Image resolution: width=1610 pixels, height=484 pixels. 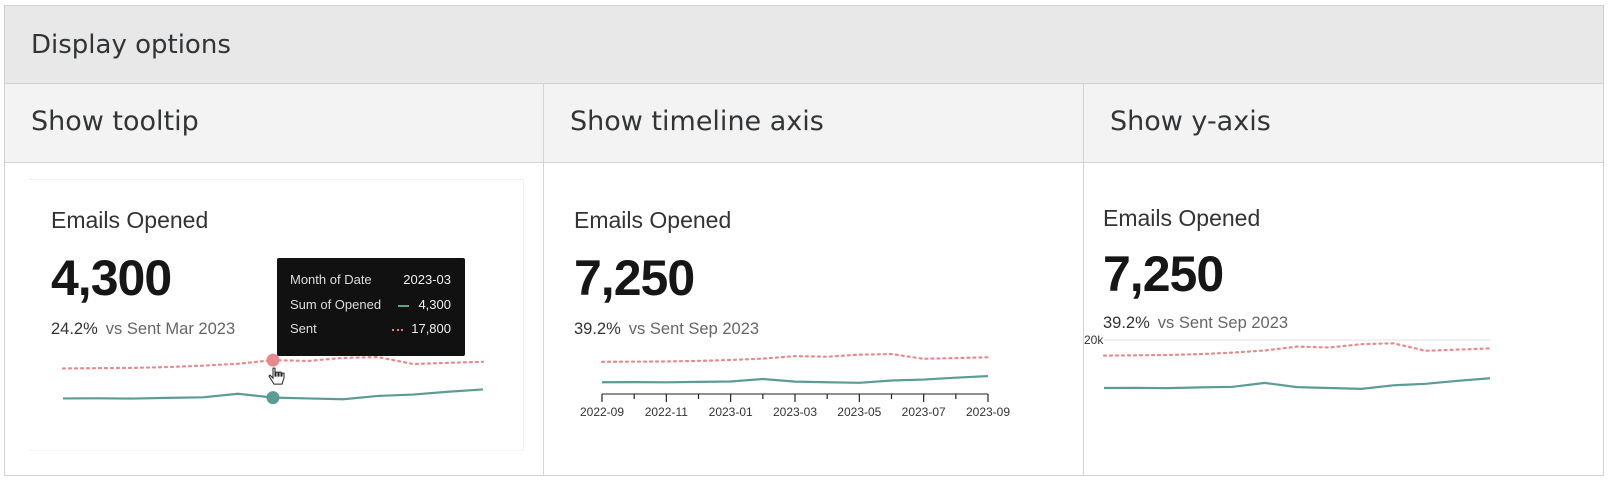 I want to click on tooltip-label: Sum of Opened, so click(x=336, y=304).